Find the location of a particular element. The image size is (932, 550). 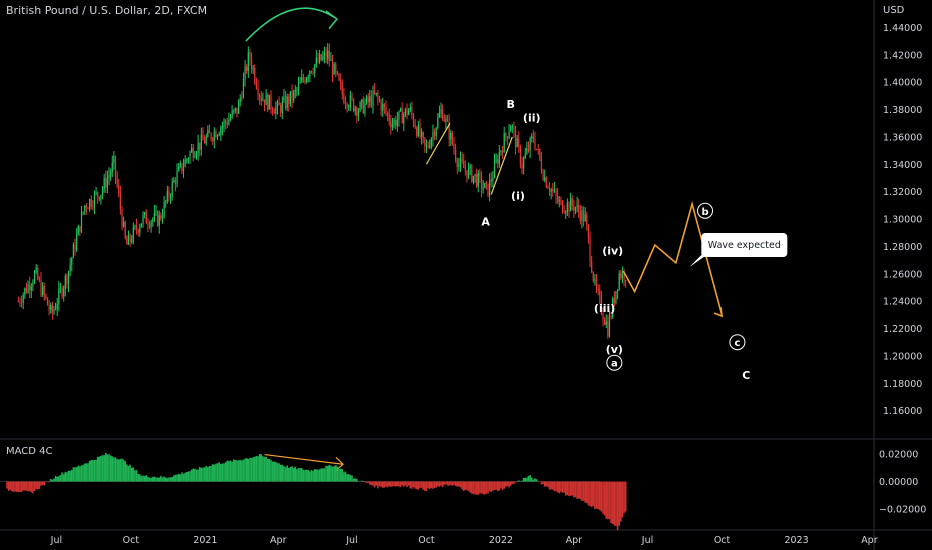

price-tick-label: 1.30000 is located at coordinates (902, 220).